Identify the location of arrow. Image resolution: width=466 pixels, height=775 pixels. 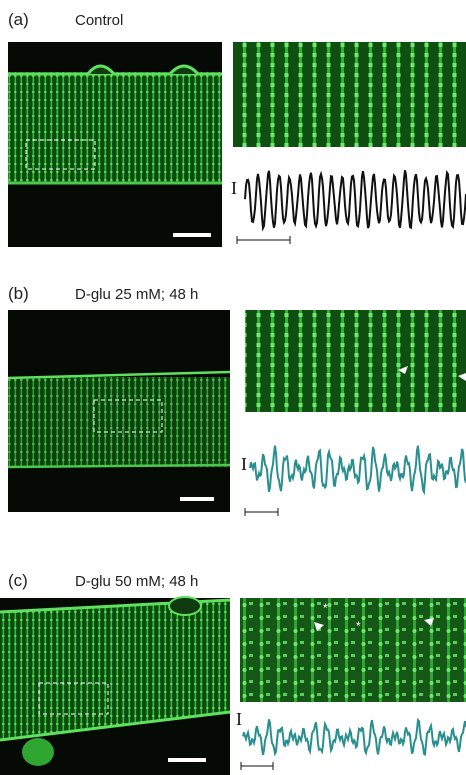
(432, 373).